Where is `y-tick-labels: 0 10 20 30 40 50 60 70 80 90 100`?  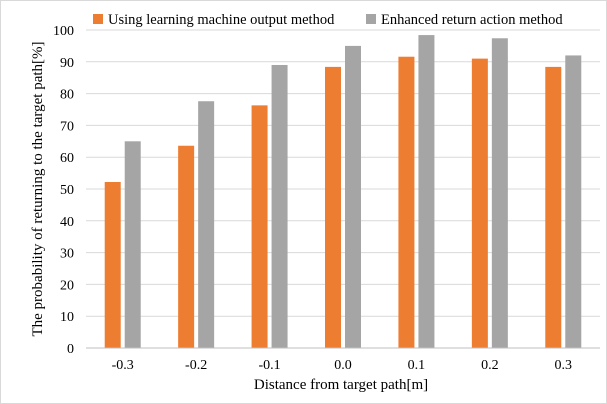
y-tick-labels: 0 10 20 30 40 50 60 70 80 90 100 is located at coordinates (63, 190).